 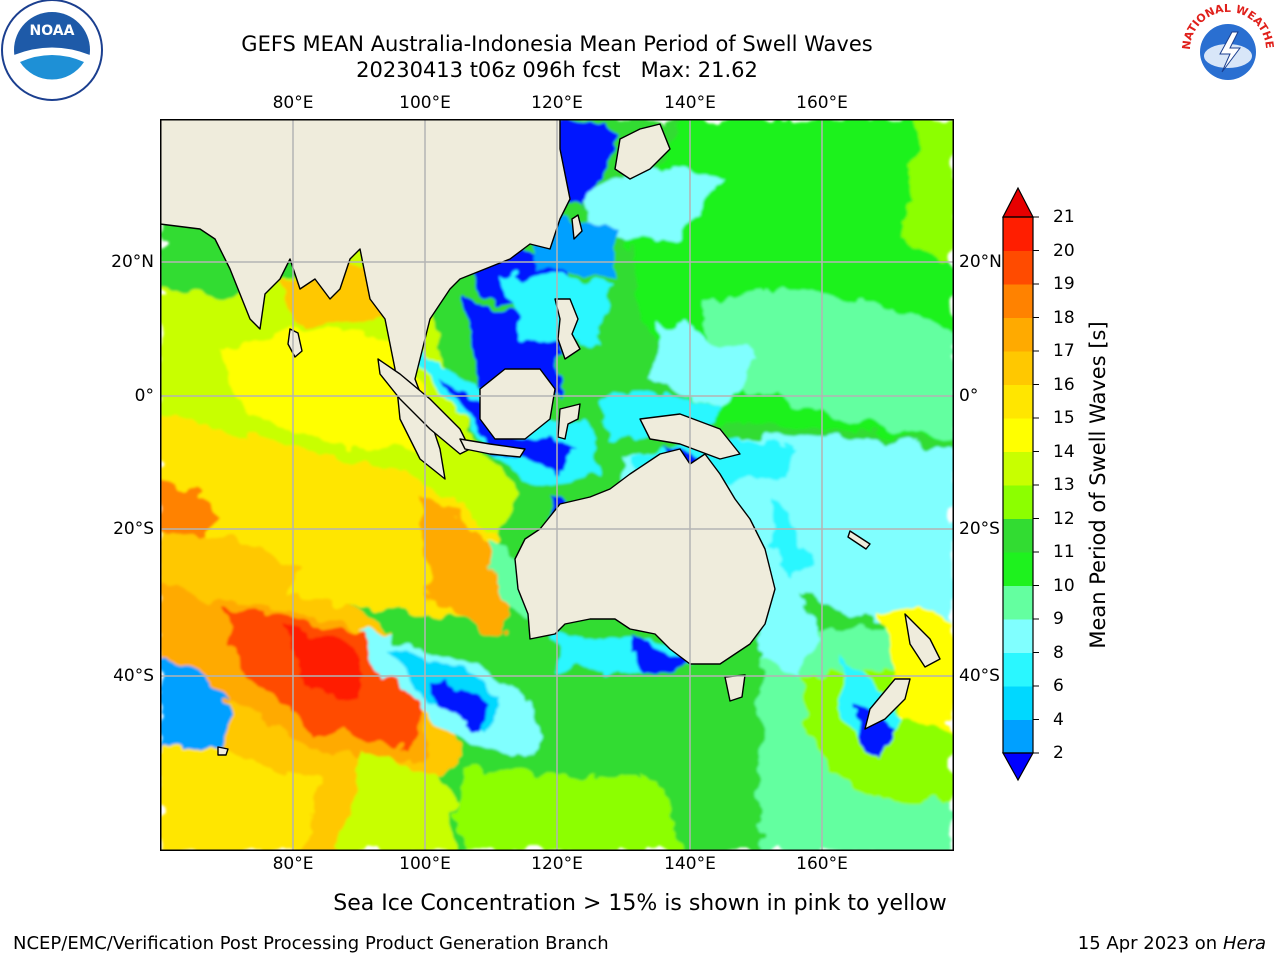 What do you see at coordinates (1058, 719) in the screenshot?
I see `colorbar-tick-label: 4` at bounding box center [1058, 719].